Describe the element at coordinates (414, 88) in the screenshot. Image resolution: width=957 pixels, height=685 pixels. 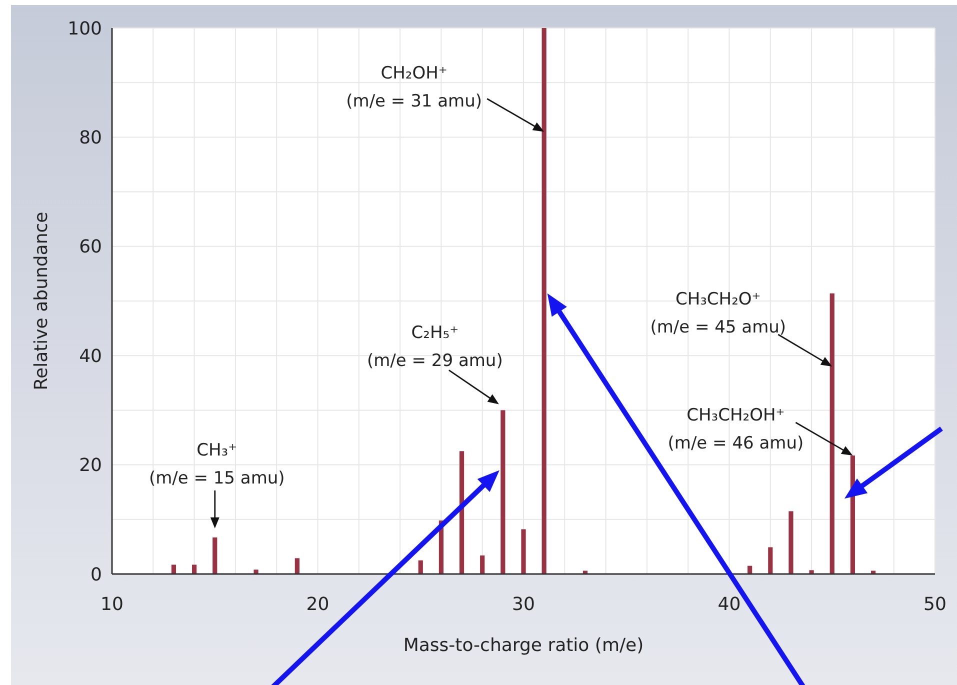
I see `annotation: CH₂OH⁺ (m/e = 31 amu)` at that location.